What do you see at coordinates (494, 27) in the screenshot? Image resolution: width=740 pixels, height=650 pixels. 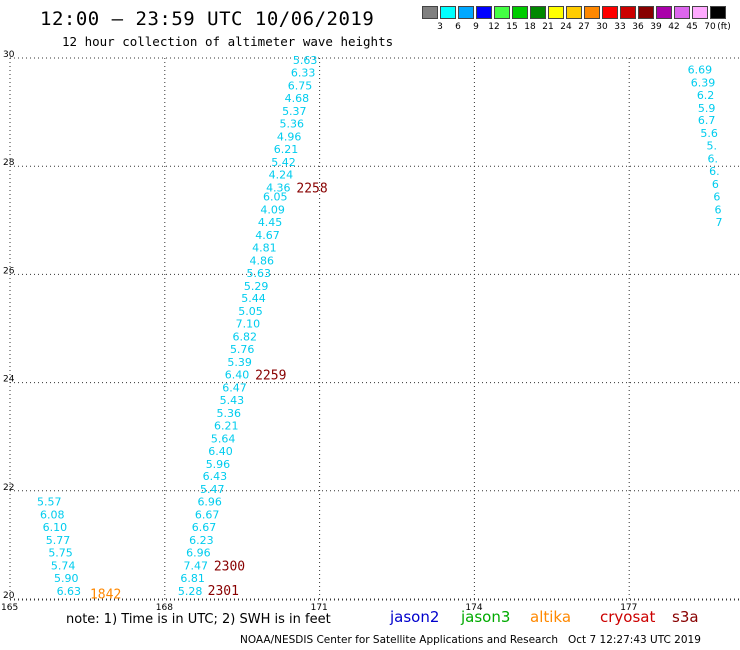 I see `legend-label: 12` at bounding box center [494, 27].